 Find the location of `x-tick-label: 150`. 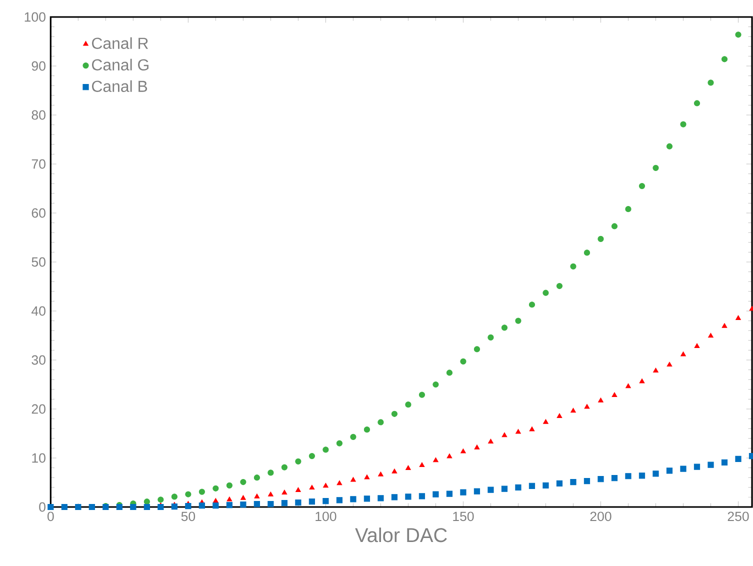

x-tick-label: 150 is located at coordinates (463, 517).